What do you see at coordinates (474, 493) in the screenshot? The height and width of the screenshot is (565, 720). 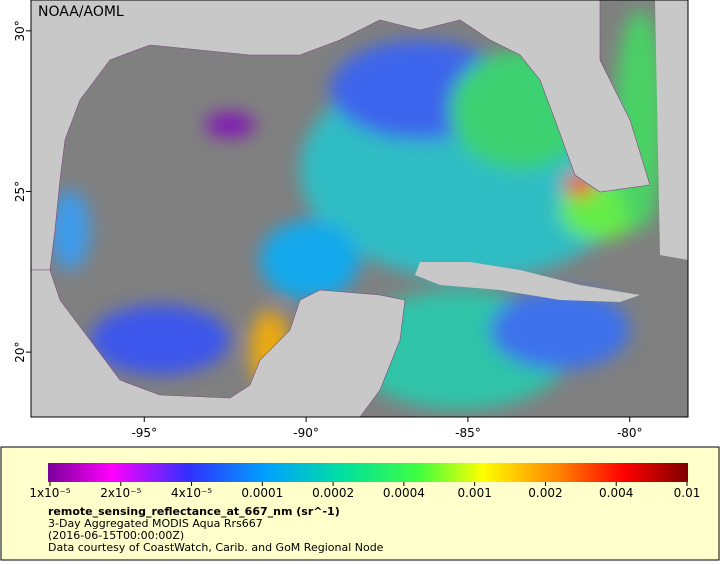 I see `colorbar-label: 0.001` at bounding box center [474, 493].